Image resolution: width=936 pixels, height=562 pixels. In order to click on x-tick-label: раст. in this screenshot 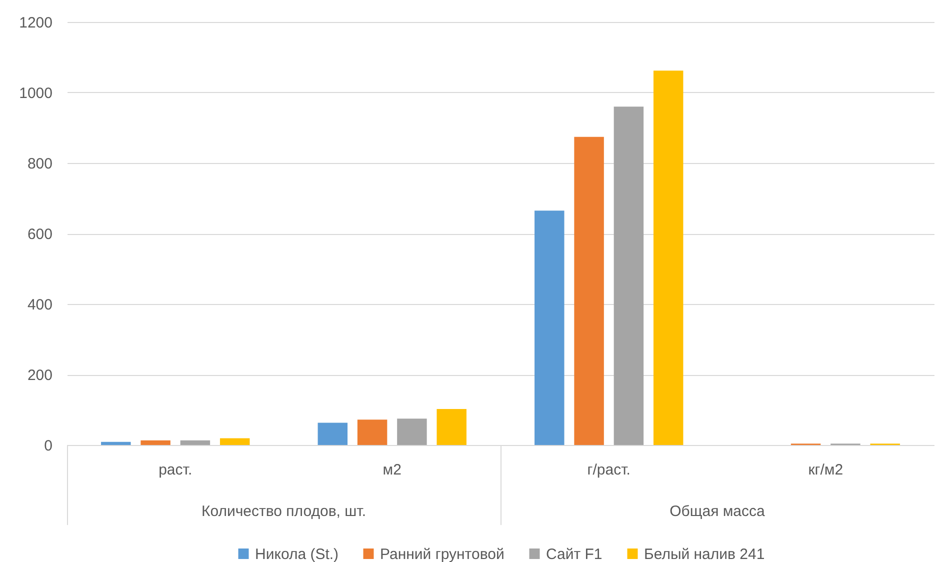, I will do `click(175, 470)`.